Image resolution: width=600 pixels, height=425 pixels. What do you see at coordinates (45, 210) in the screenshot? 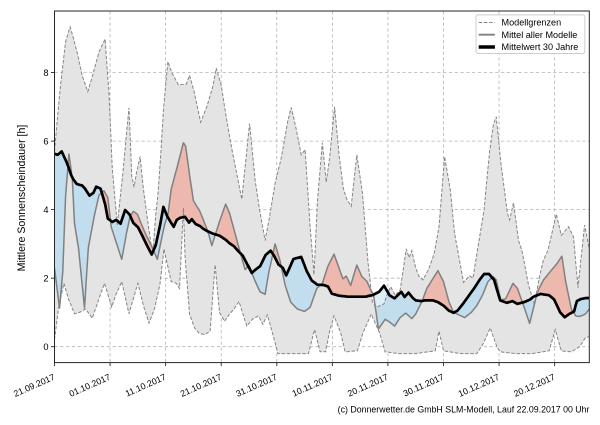
I see `svg-text: 4` at bounding box center [45, 210].